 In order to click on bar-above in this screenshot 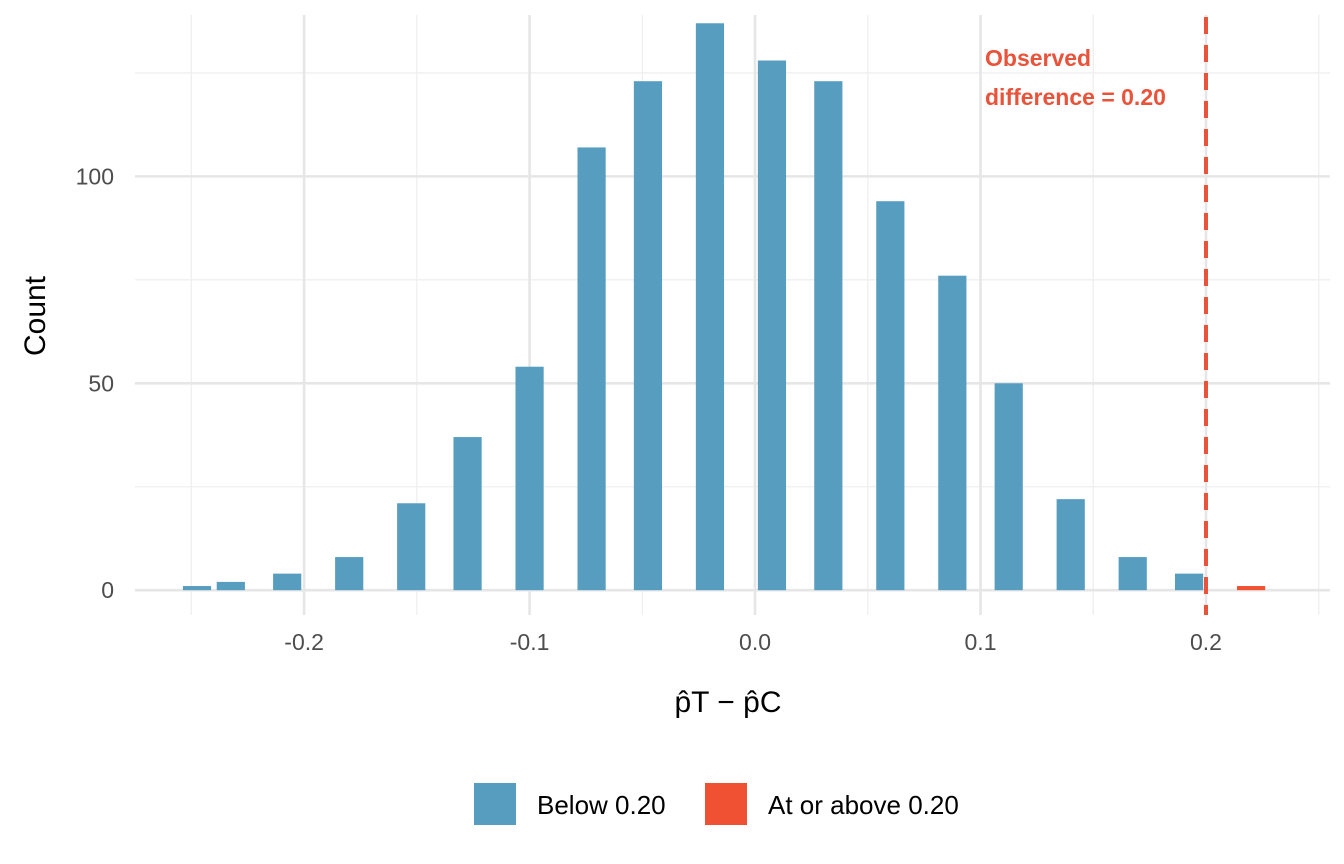, I will do `click(1251, 588)`.